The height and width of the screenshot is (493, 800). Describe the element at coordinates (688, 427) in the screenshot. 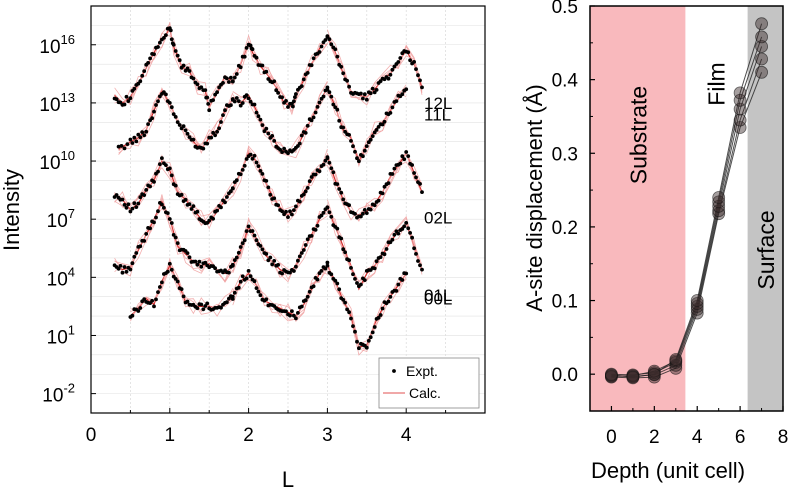

I see `displacement-x-ticks: 0 2 4 6 8` at that location.